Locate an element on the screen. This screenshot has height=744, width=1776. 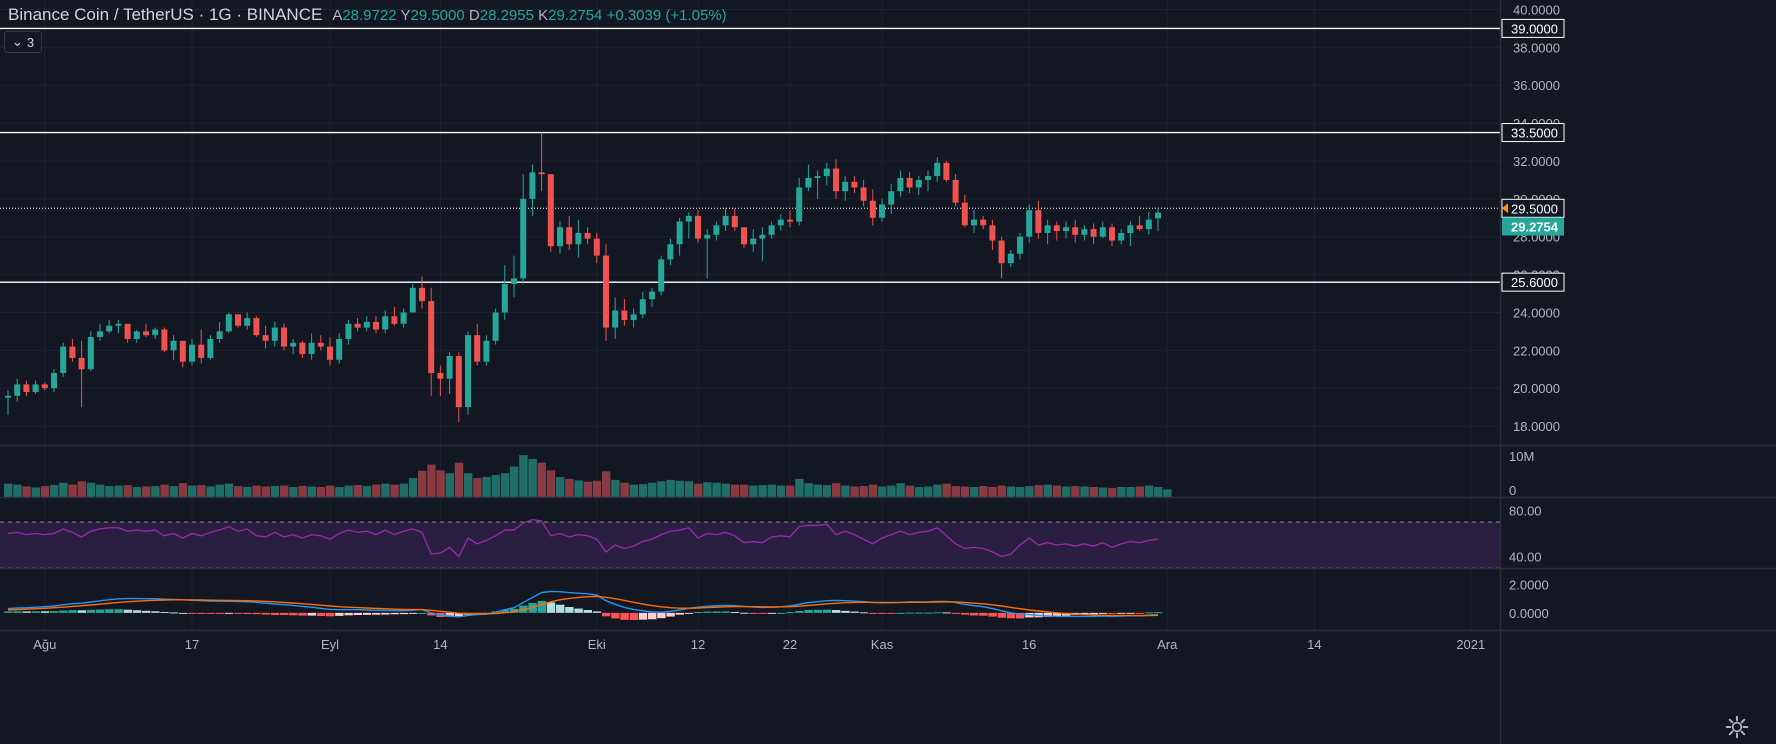
indicators-collapse-button: ⌄ 3 is located at coordinates (23, 42).